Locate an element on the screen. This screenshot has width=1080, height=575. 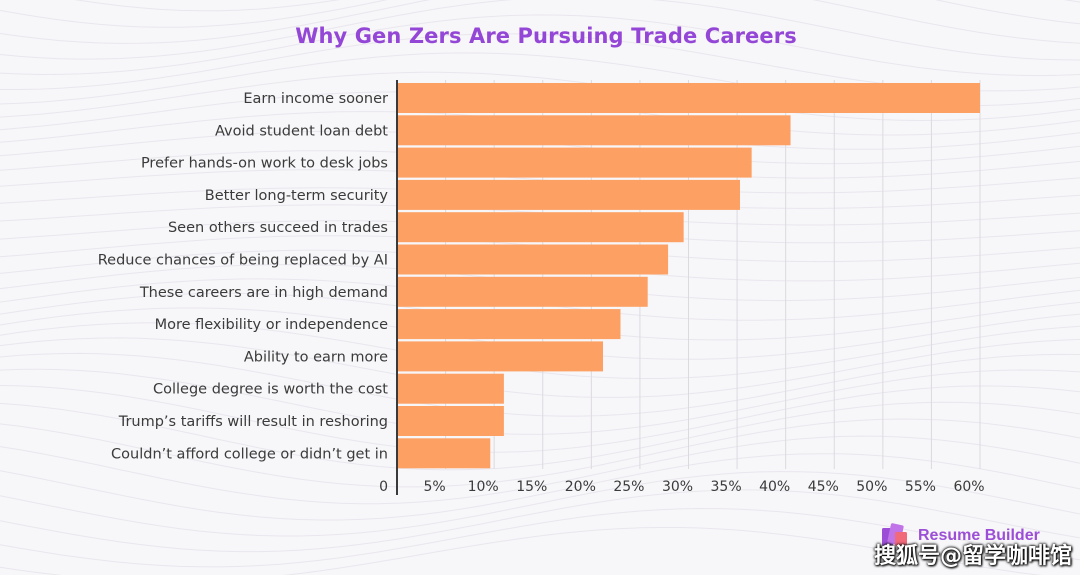
watermark-text: 搜狐号@留学咖啡馆 is located at coordinates (972, 556).